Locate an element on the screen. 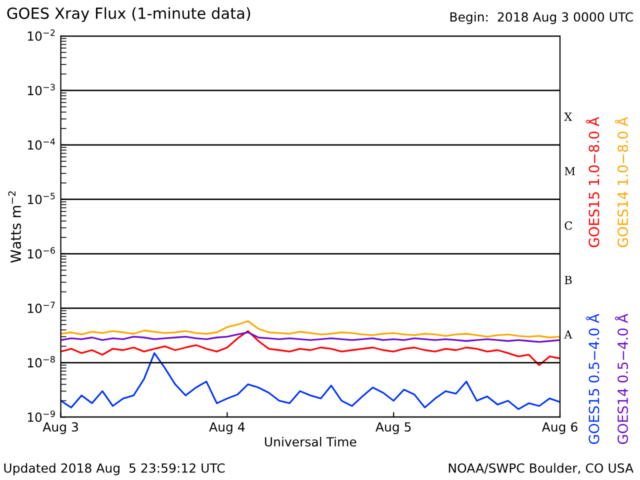 This screenshot has width=640, height=480. text: GOES15 1.0−8.0 Å is located at coordinates (593, 182).